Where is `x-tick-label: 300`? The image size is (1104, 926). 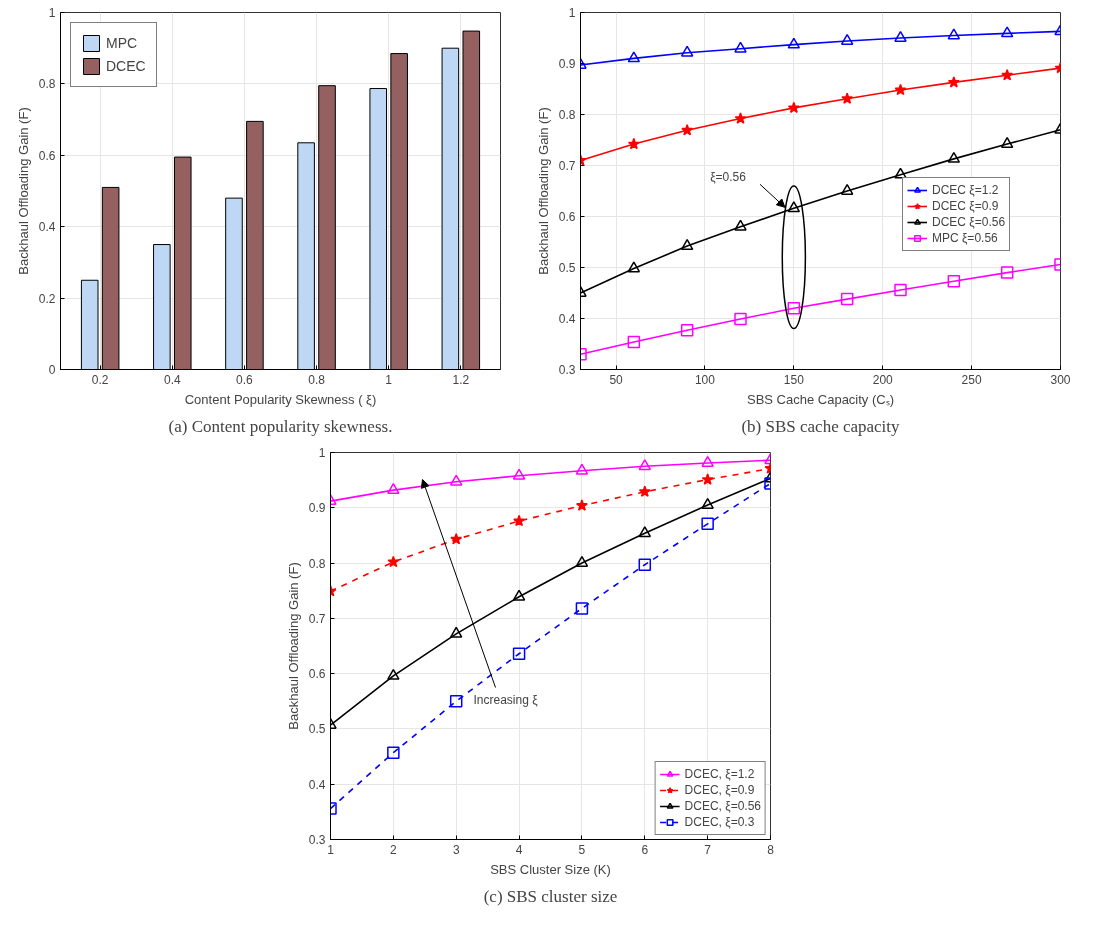
x-tick-label: 300 is located at coordinates (1060, 379).